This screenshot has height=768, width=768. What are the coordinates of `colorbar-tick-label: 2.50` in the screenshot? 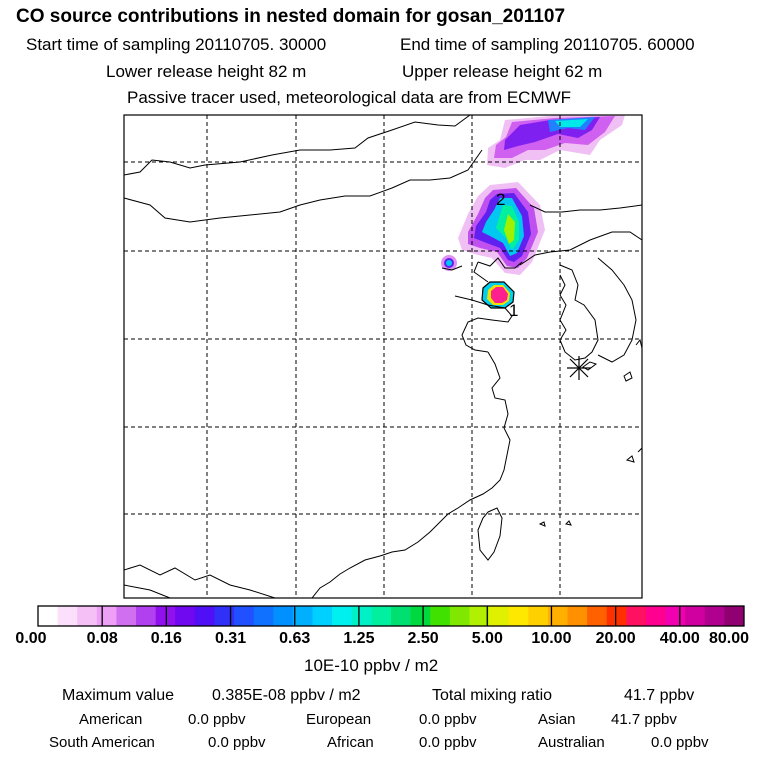 It's located at (423, 638).